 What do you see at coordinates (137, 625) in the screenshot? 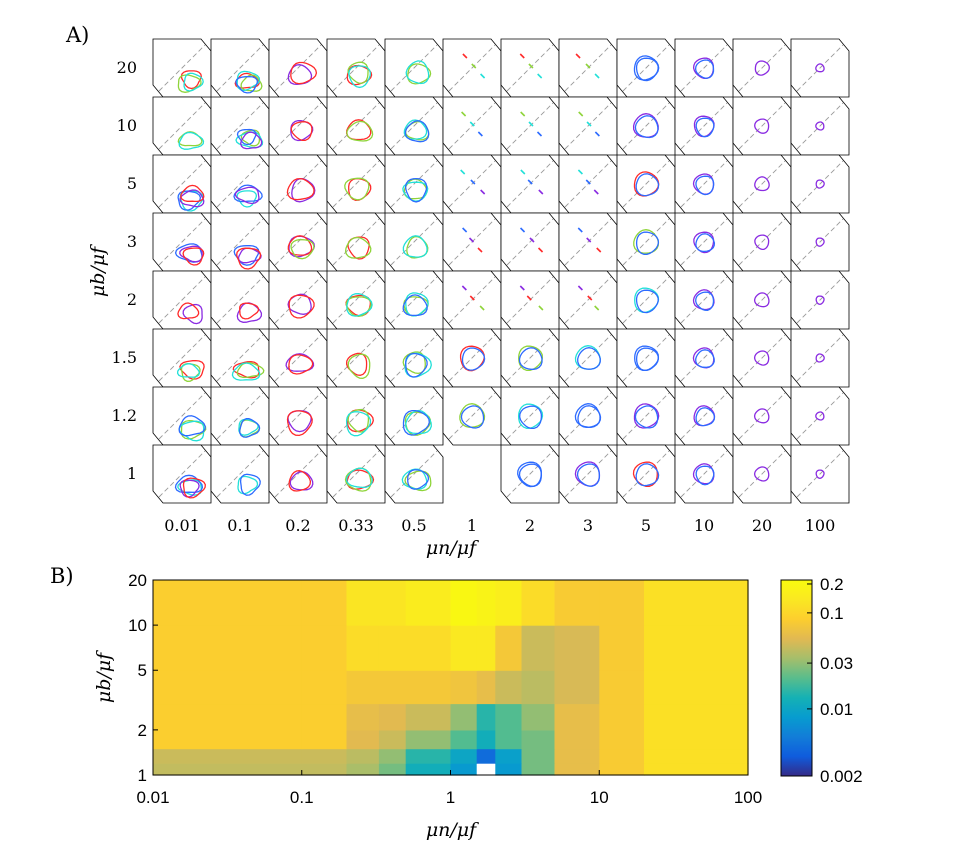
I see `heatmap-y-tick: 10` at bounding box center [137, 625].